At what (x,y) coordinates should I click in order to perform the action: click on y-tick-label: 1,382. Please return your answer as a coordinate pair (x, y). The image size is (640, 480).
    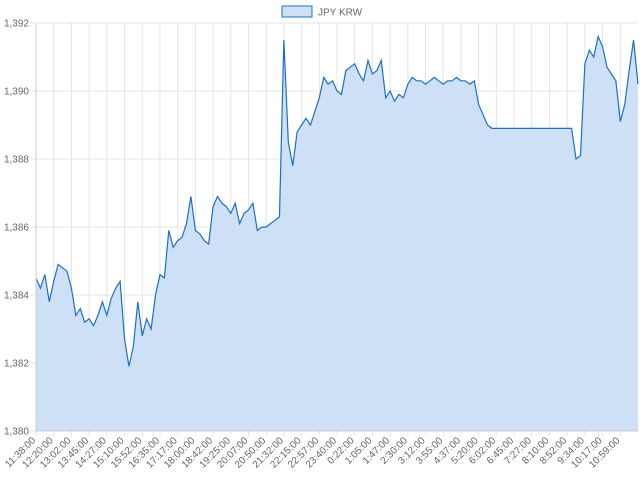
    Looking at the image, I should click on (16, 364).